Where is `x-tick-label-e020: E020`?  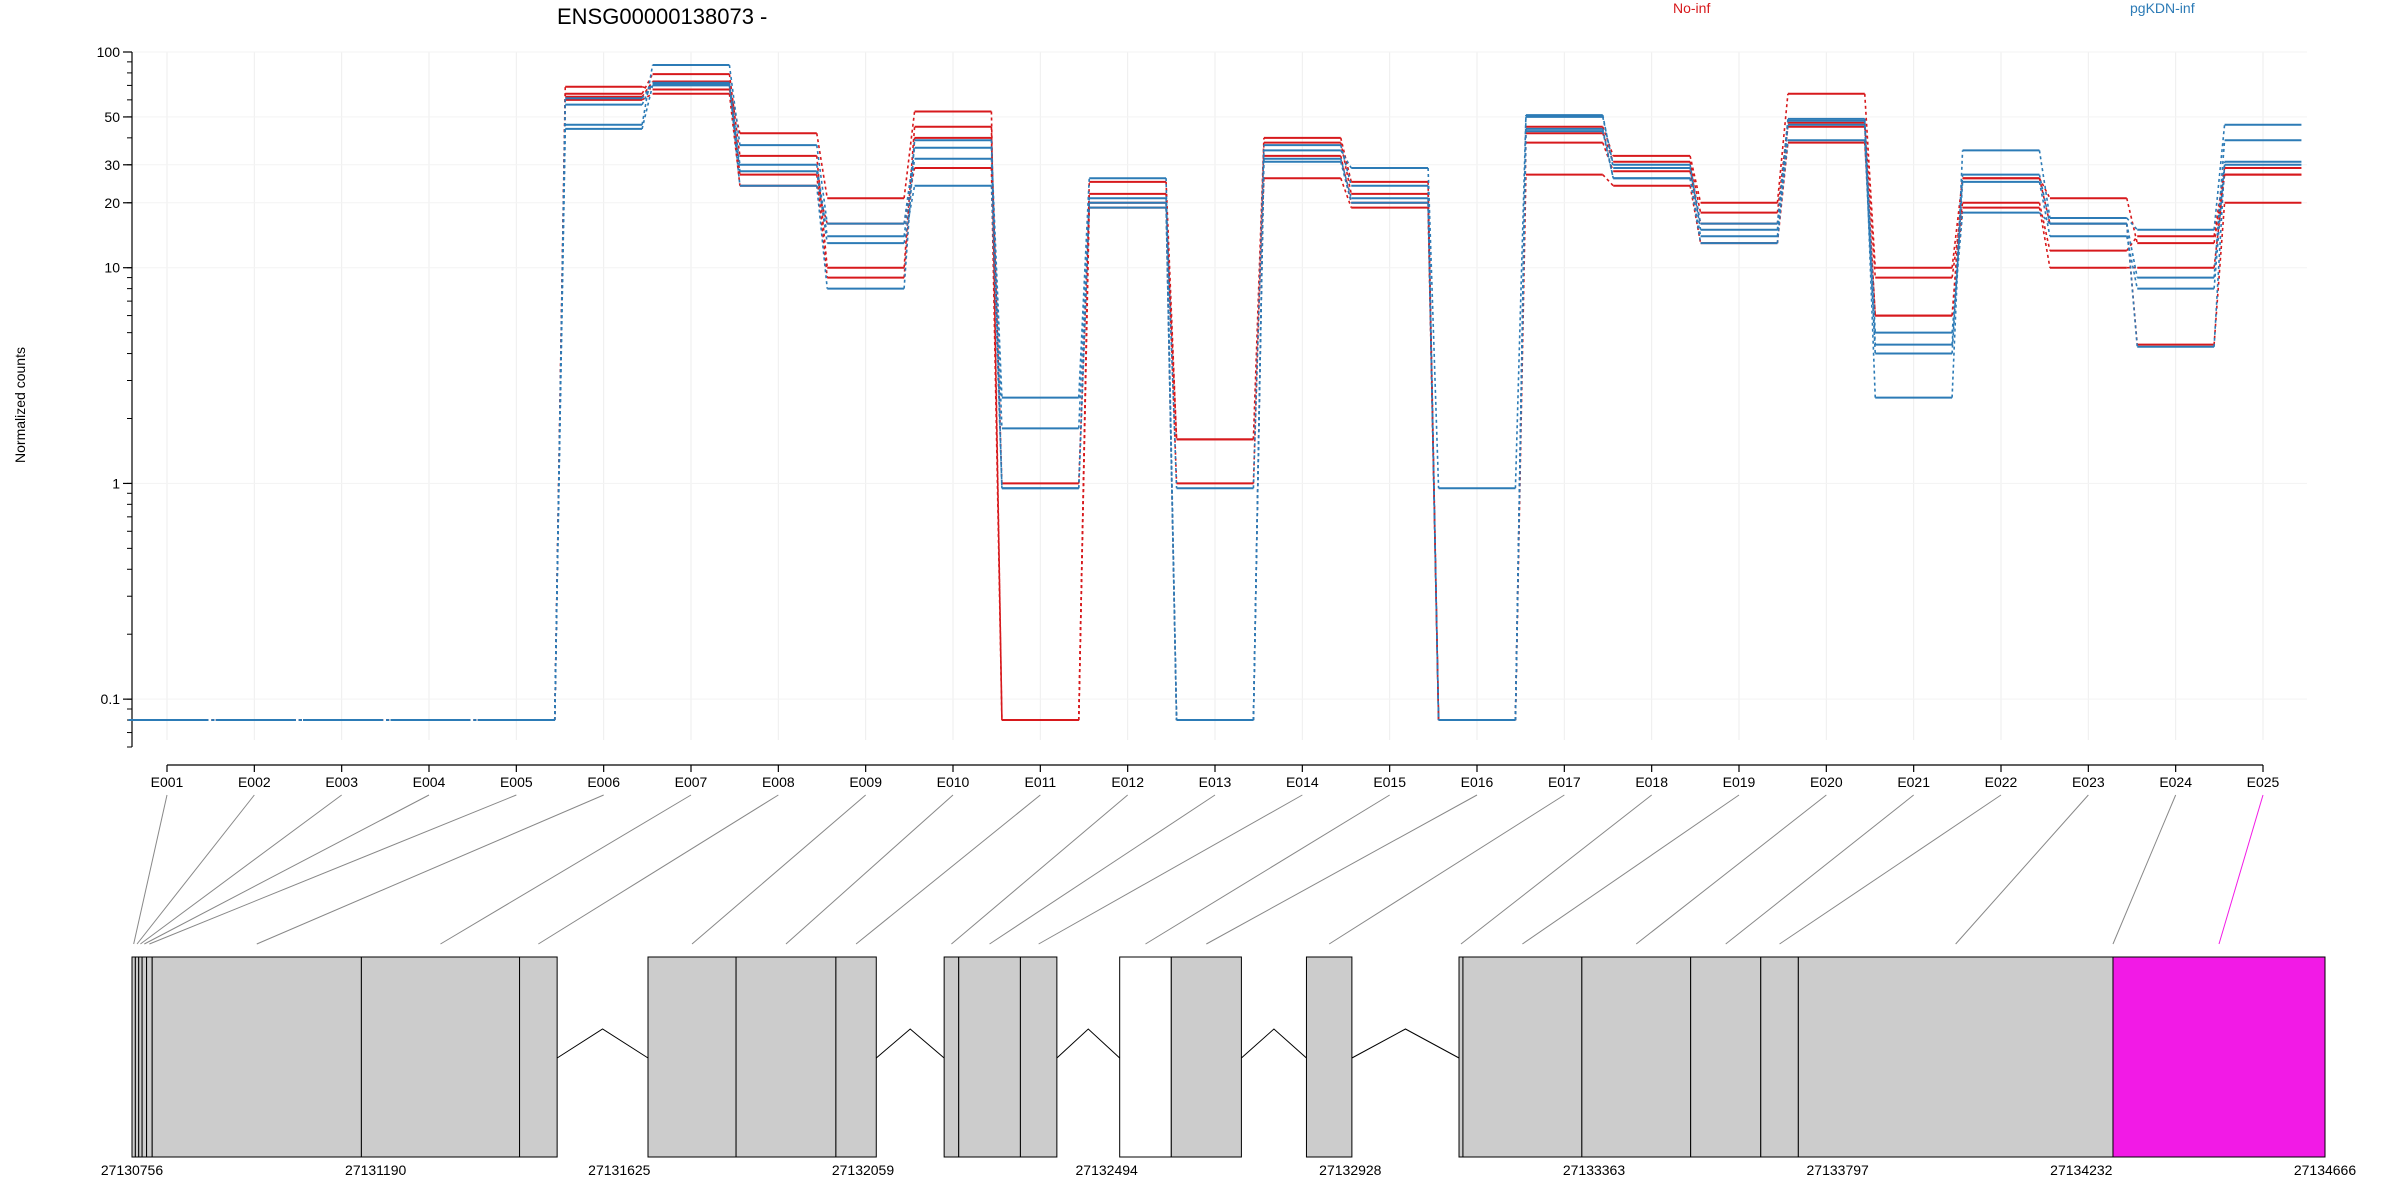
x-tick-label-e020: E020 is located at coordinates (1826, 782).